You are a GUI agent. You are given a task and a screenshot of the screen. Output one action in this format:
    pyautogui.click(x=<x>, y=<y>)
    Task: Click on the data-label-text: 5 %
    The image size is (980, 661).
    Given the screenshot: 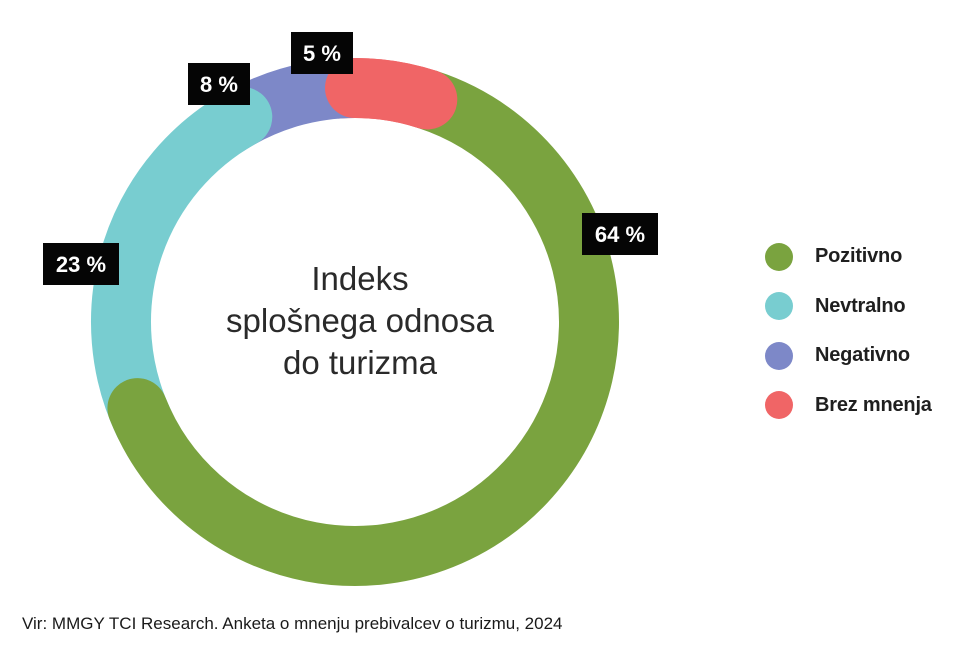 What is the action you would take?
    pyautogui.click(x=322, y=53)
    